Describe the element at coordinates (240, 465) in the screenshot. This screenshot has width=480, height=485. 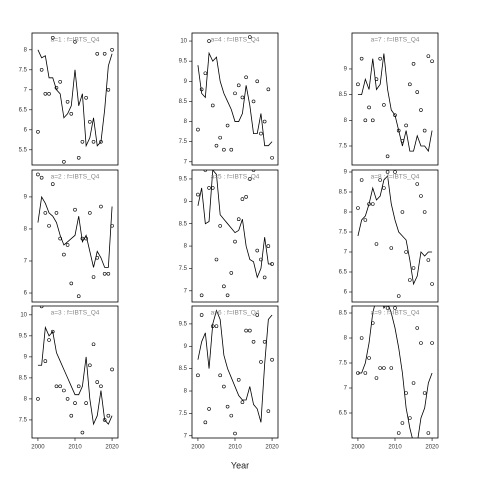
I see `x-axis-label: Year` at that location.